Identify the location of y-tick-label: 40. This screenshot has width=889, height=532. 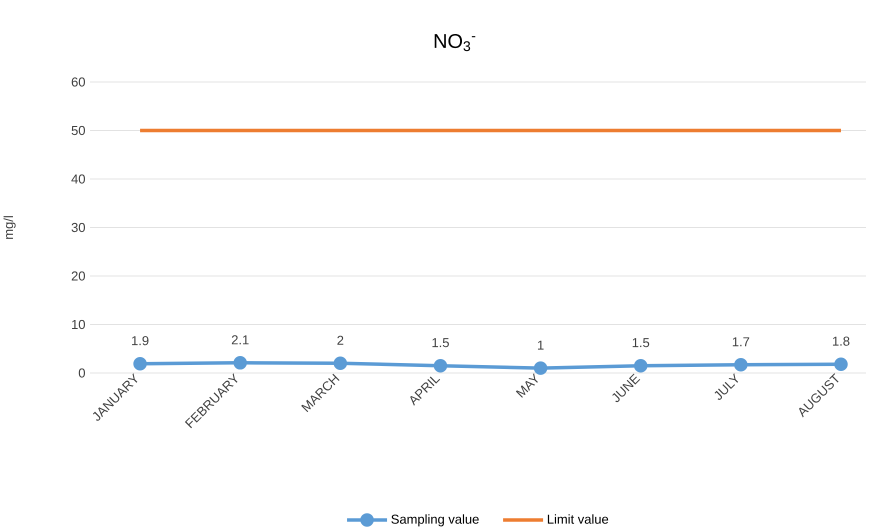
(78, 179).